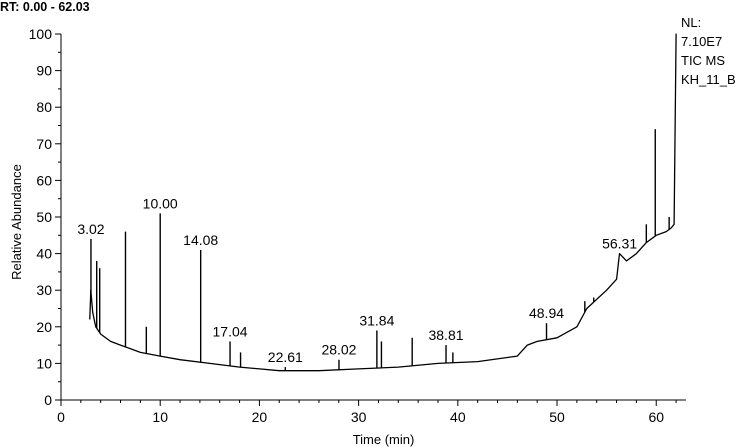  Describe the element at coordinates (708, 79) in the screenshot. I see `info-line: KH_11_B` at that location.